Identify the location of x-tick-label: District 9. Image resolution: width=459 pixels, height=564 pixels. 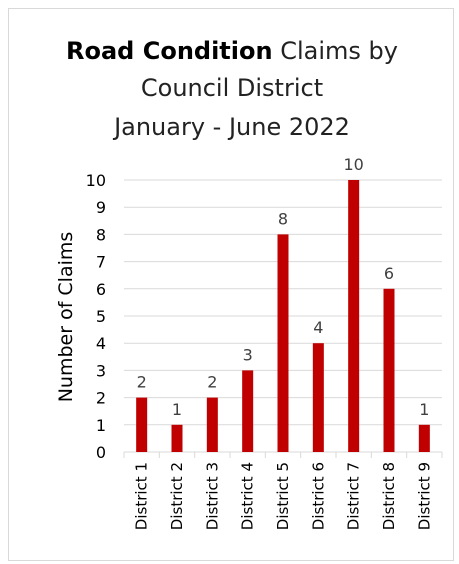
(424, 496).